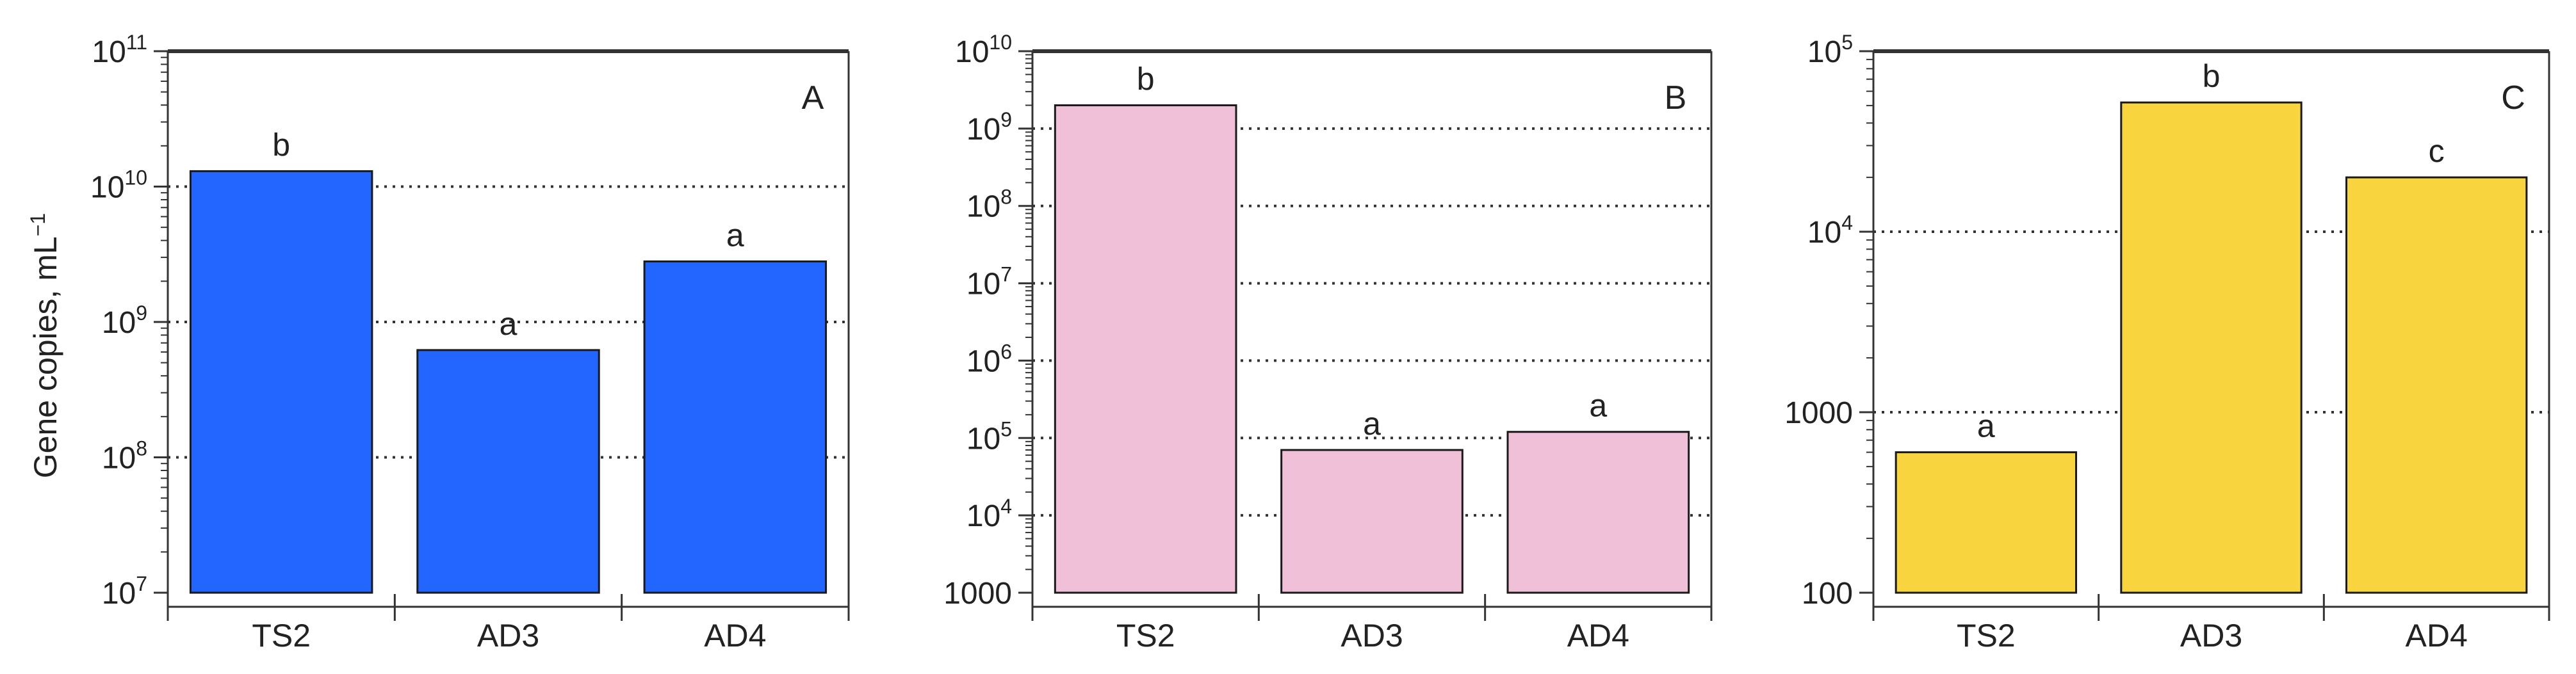 The image size is (2576, 674). What do you see at coordinates (1006, 352) in the screenshot?
I see `y-tick-label-exponent: 6` at bounding box center [1006, 352].